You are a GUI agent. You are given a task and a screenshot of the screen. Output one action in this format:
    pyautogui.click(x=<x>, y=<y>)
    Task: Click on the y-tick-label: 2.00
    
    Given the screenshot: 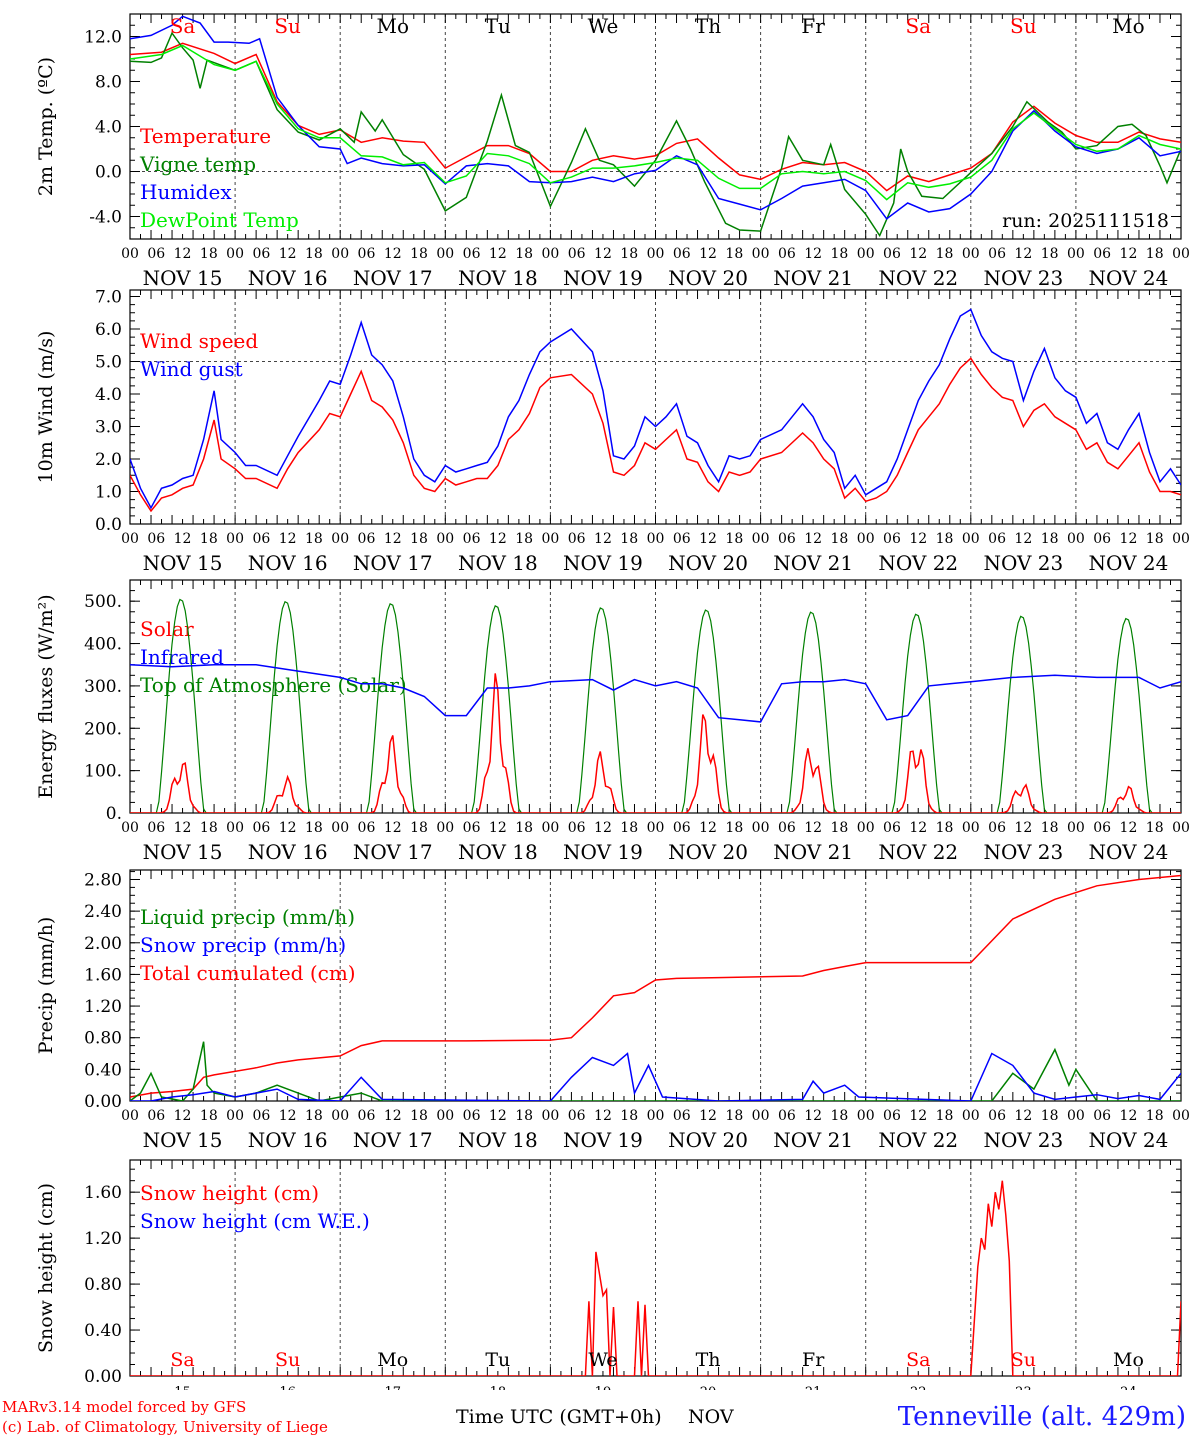 What is the action you would take?
    pyautogui.click(x=103, y=944)
    